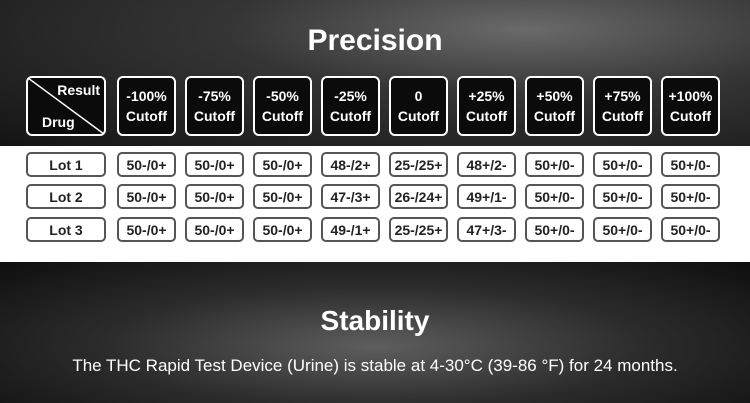  Describe the element at coordinates (66, 196) in the screenshot. I see `row-label: Lot 2` at that location.